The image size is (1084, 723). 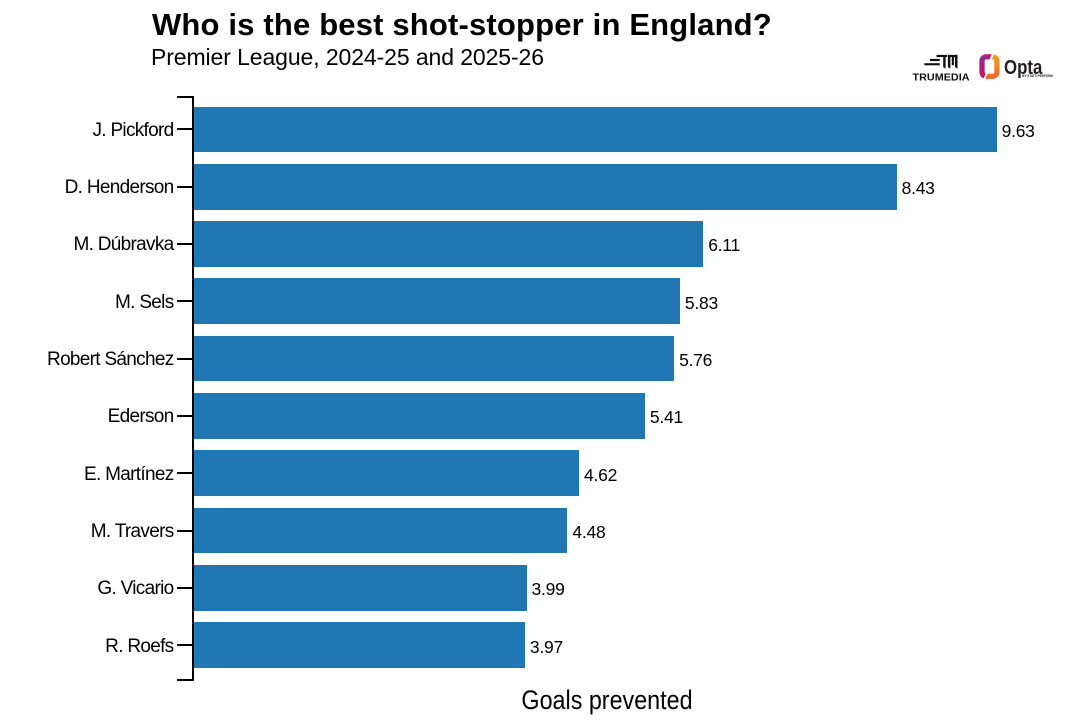 I want to click on svg-text: BY STATS PERFORM, so click(x=1037, y=76).